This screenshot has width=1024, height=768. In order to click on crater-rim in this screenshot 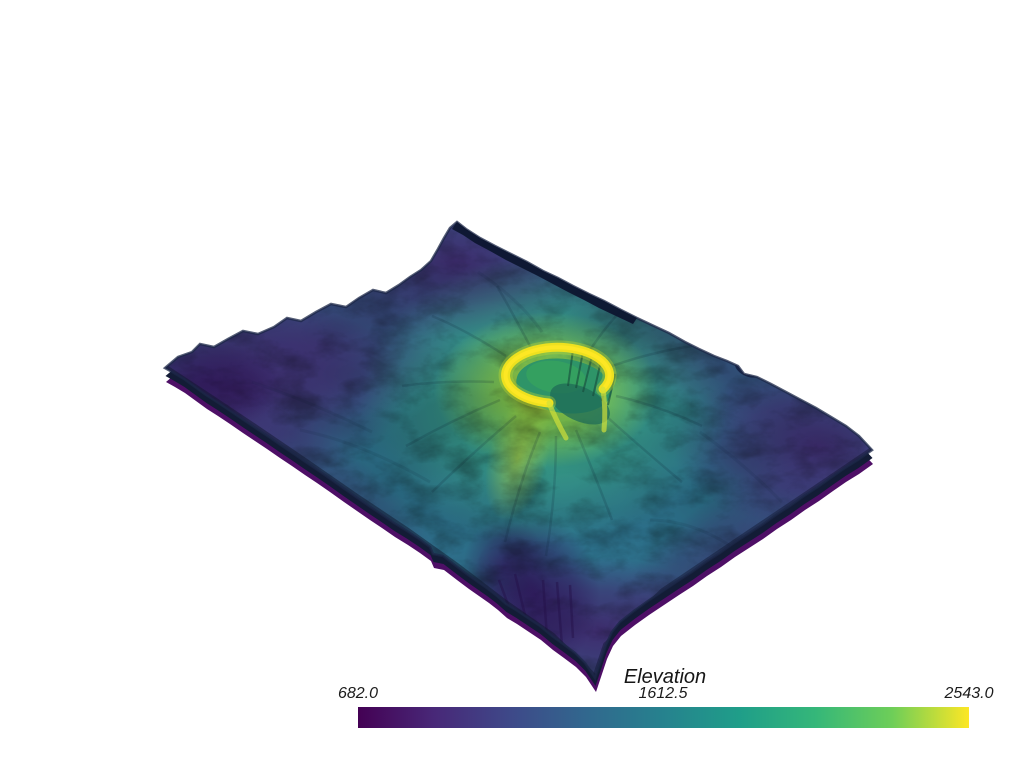, I will do `click(557, 390)`.